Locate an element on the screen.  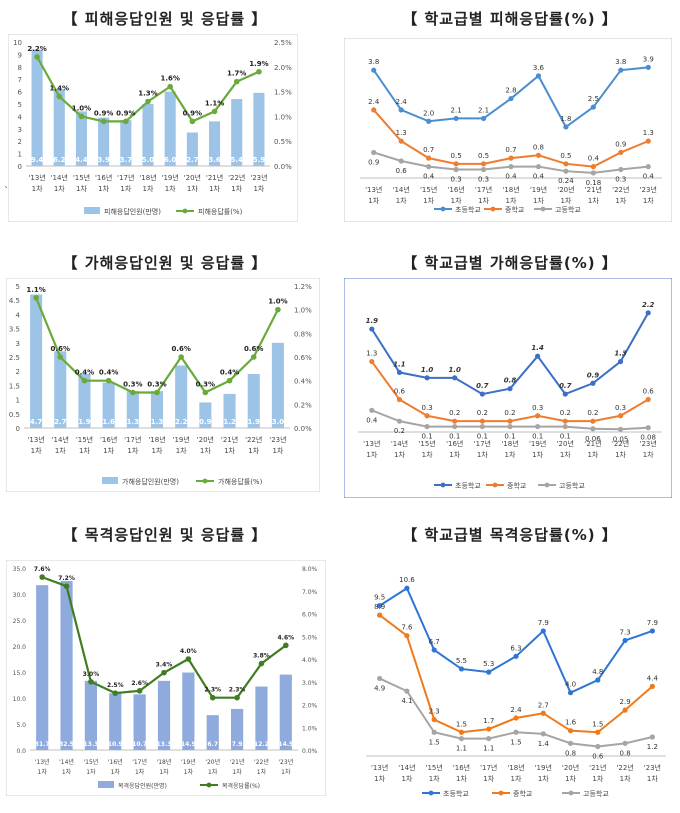
p2-series-0-label-5: 2.8 is located at coordinates (510, 91).